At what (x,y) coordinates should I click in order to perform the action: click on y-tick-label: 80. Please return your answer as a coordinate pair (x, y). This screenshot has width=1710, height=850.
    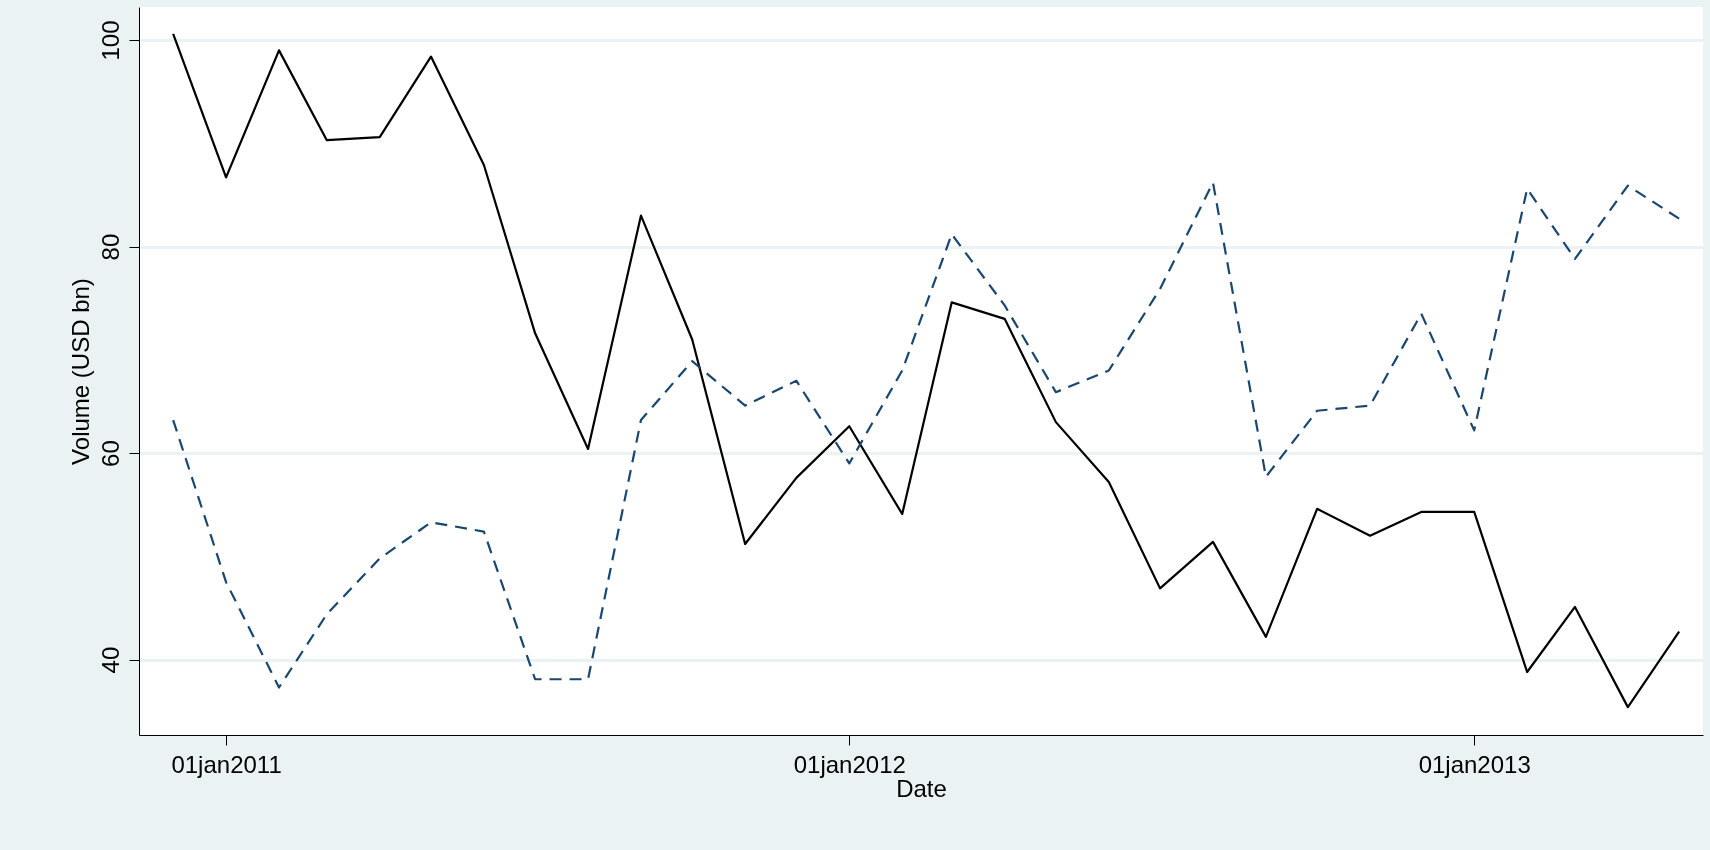
    Looking at the image, I should click on (110, 247).